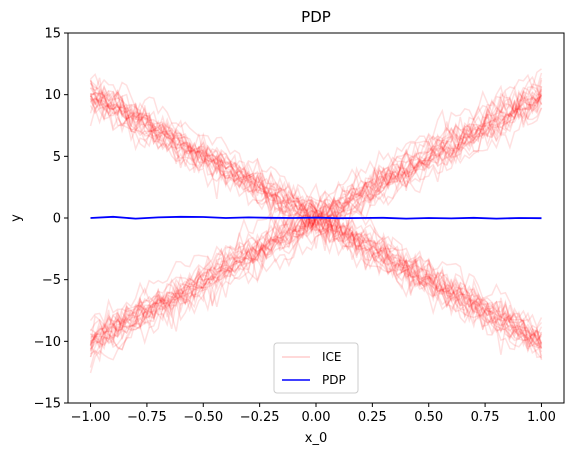 The height and width of the screenshot is (455, 574). Describe the element at coordinates (316, 368) in the screenshot. I see `legend: ICE PDP` at that location.